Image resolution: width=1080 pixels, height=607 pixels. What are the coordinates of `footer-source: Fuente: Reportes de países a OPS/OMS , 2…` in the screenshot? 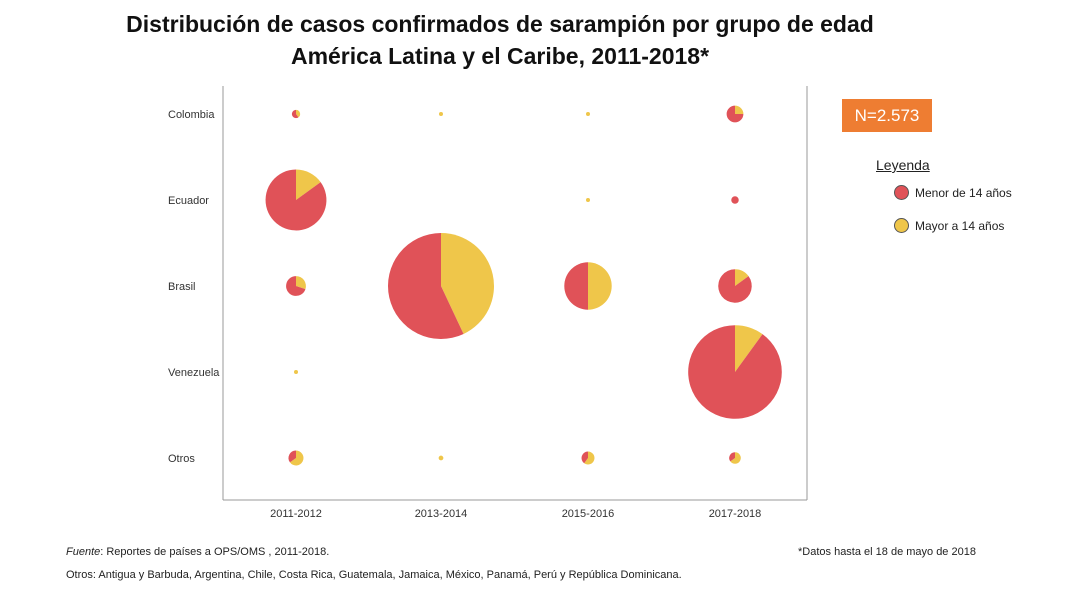 It's located at (197, 552).